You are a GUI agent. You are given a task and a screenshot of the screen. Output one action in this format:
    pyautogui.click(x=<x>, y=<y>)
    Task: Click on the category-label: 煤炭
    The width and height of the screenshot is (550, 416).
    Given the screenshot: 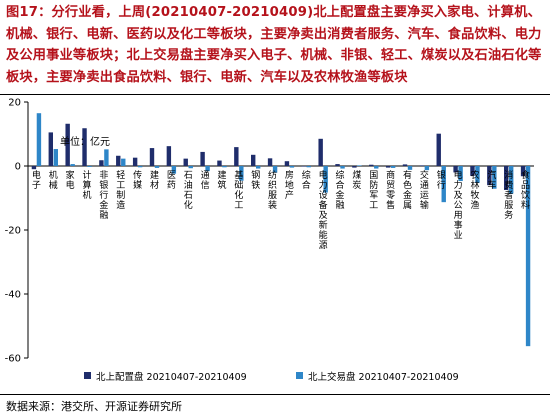 What is the action you would take?
    pyautogui.click(x=356, y=180)
    